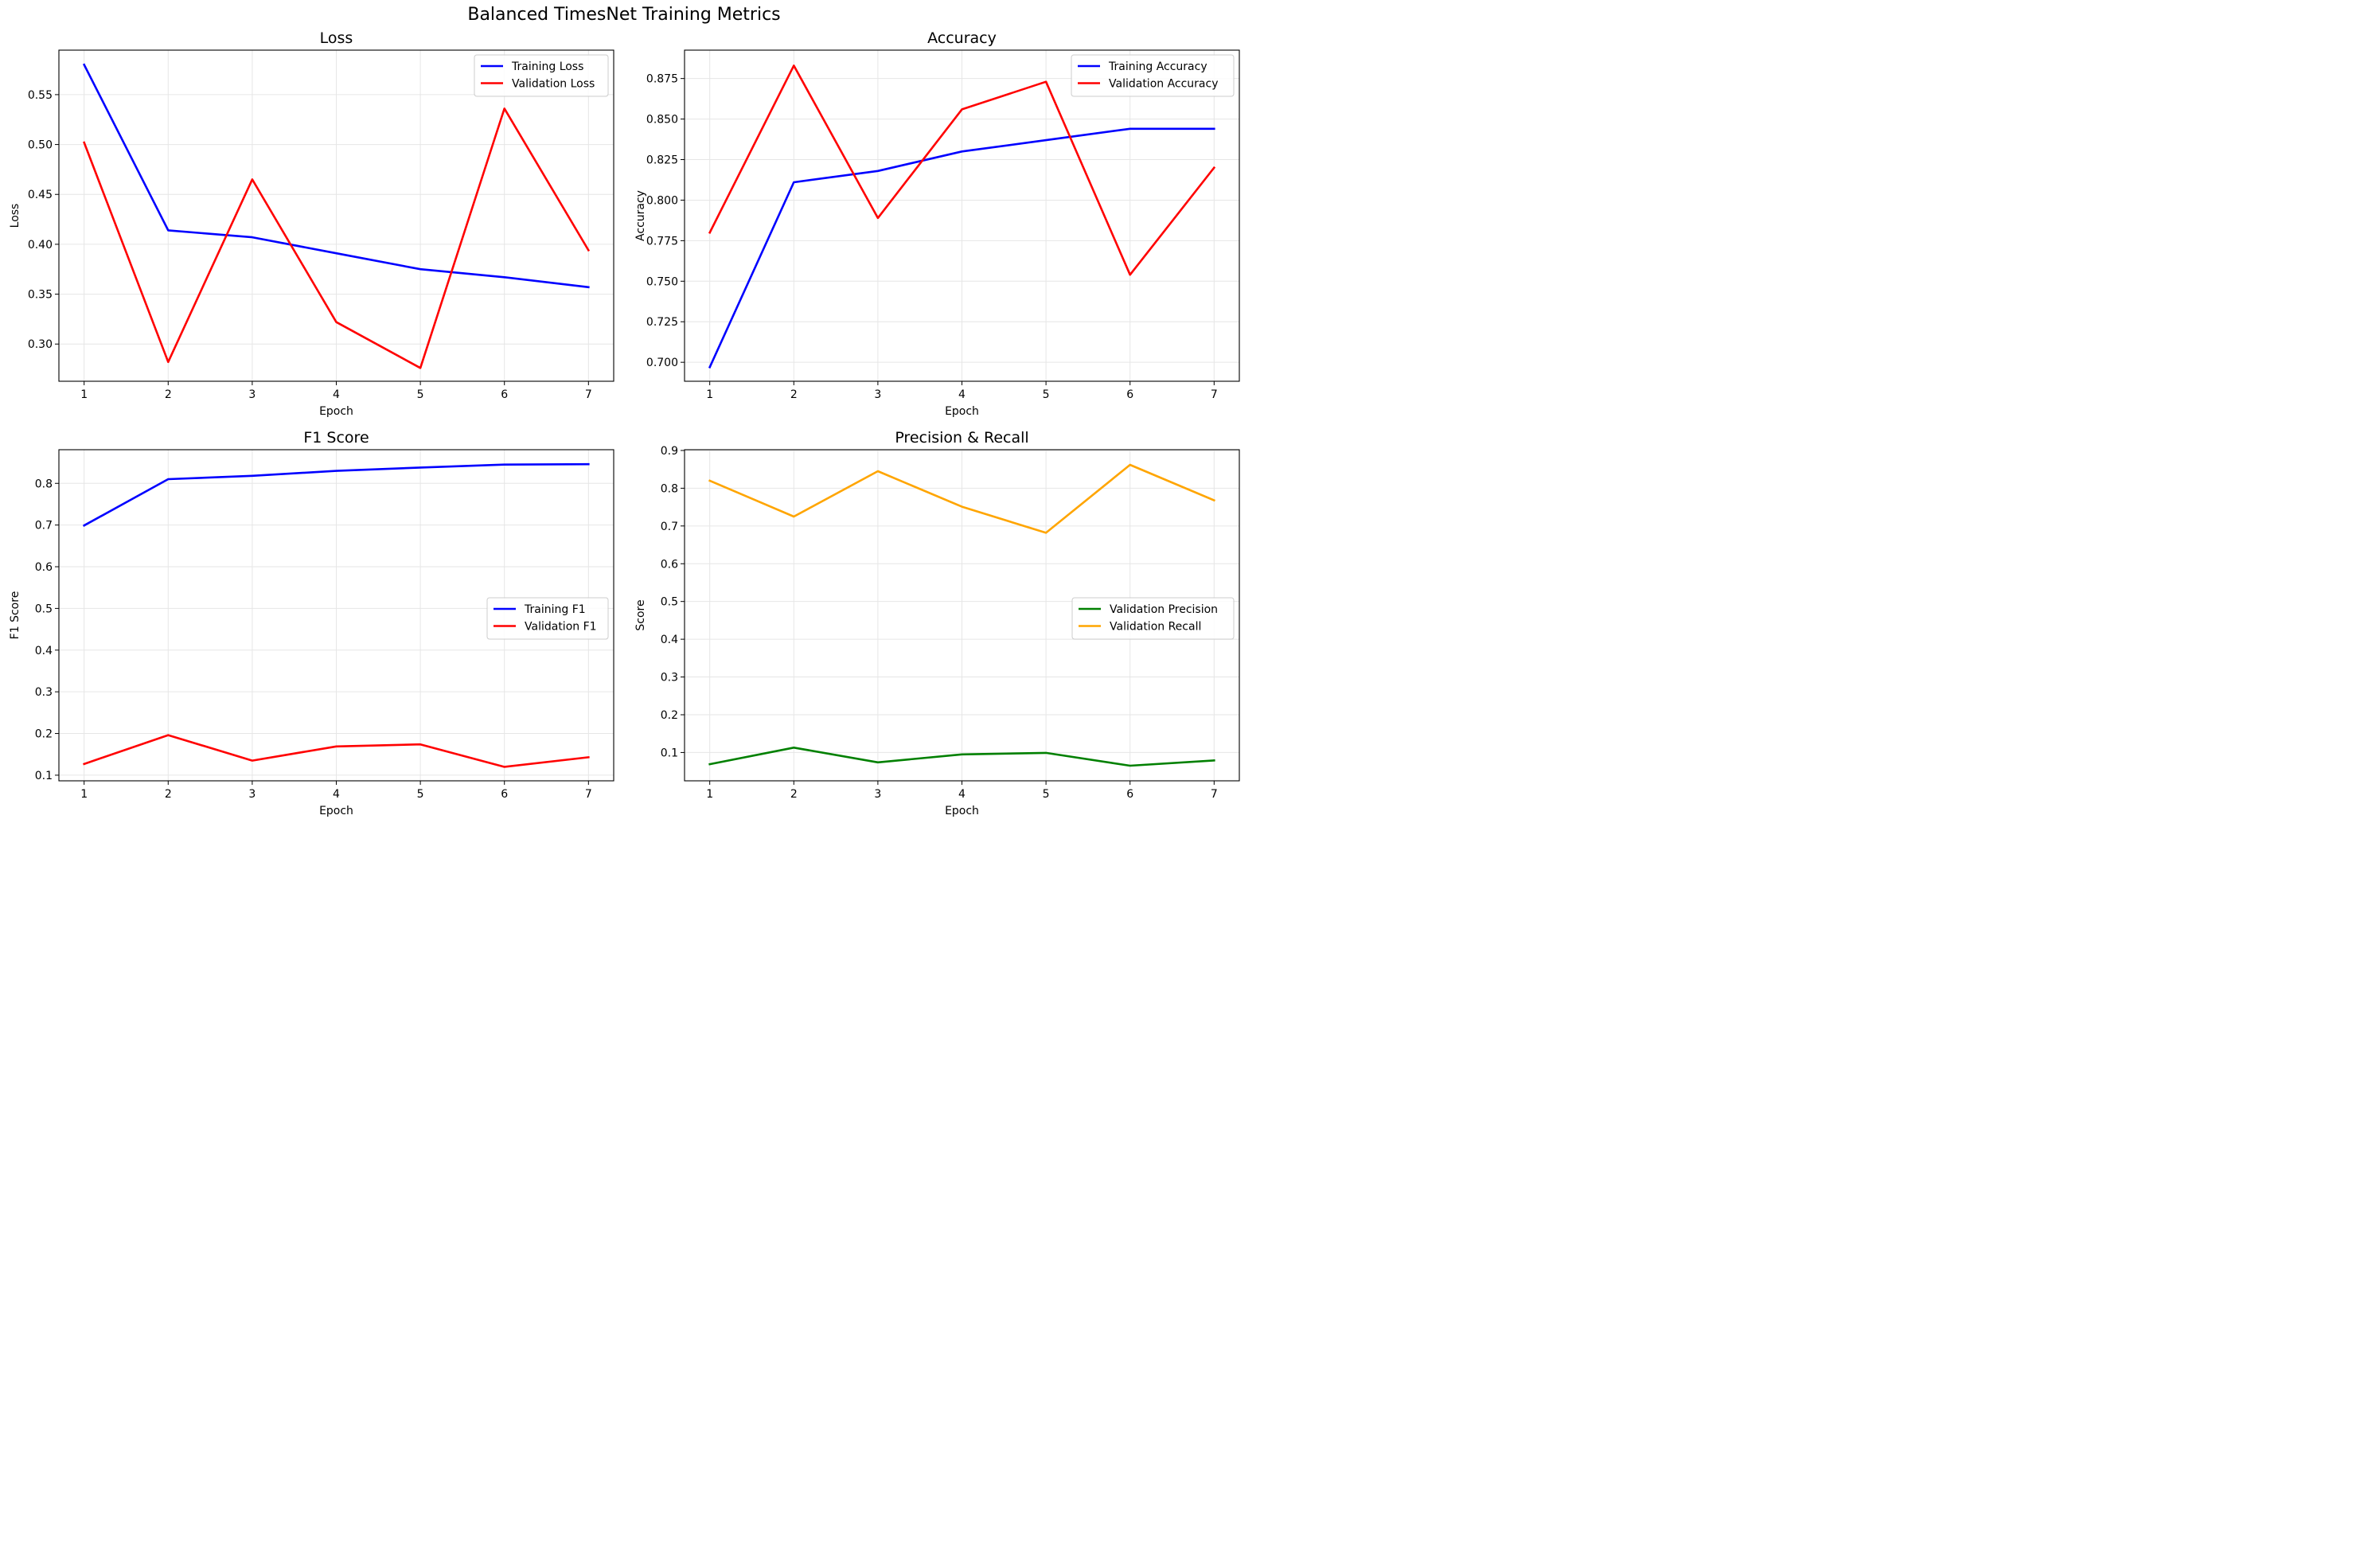 This screenshot has height=1568, width=2372. What do you see at coordinates (962, 38) in the screenshot?
I see `chart-title: Accuracy` at bounding box center [962, 38].